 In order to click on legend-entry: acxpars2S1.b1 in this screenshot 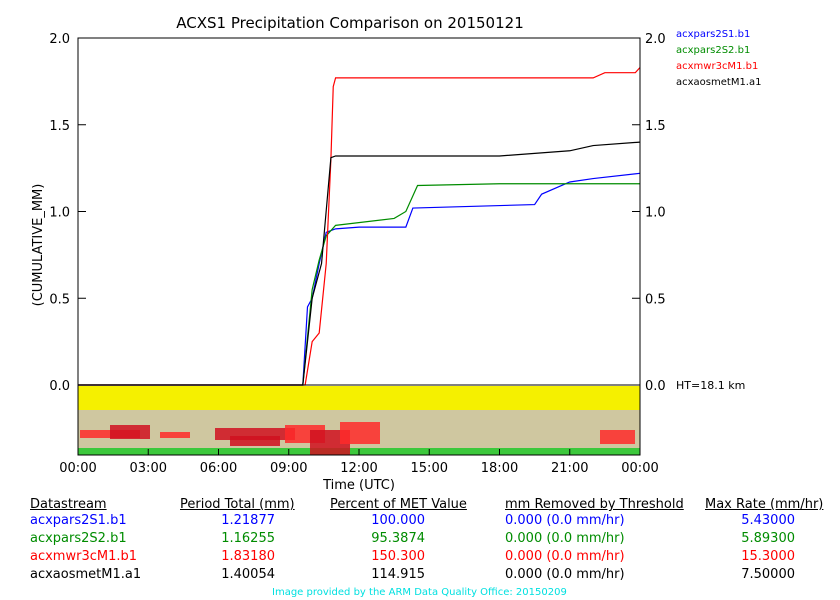, I will do `click(713, 34)`.